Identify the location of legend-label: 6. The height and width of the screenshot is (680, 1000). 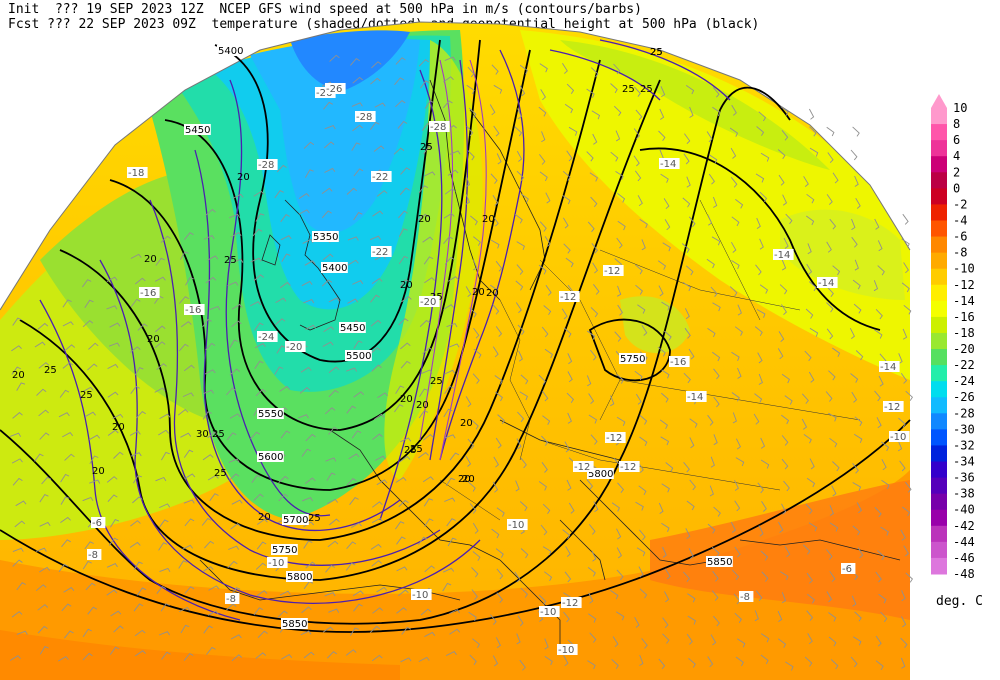
(956, 140).